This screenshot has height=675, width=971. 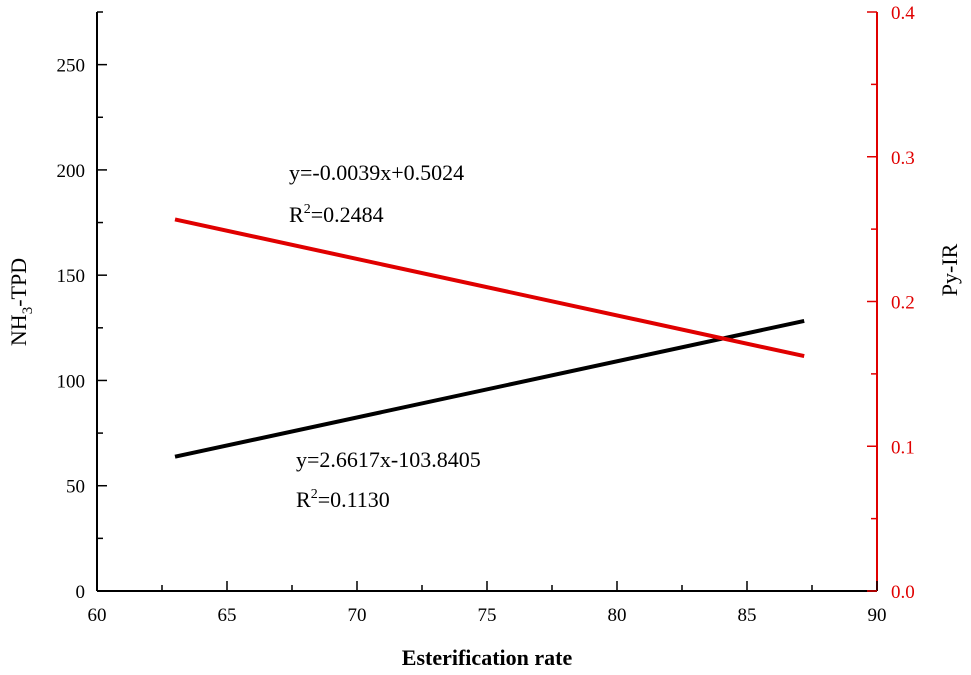 What do you see at coordinates (903, 13) in the screenshot?
I see `right-y-tick-label: 0.4` at bounding box center [903, 13].